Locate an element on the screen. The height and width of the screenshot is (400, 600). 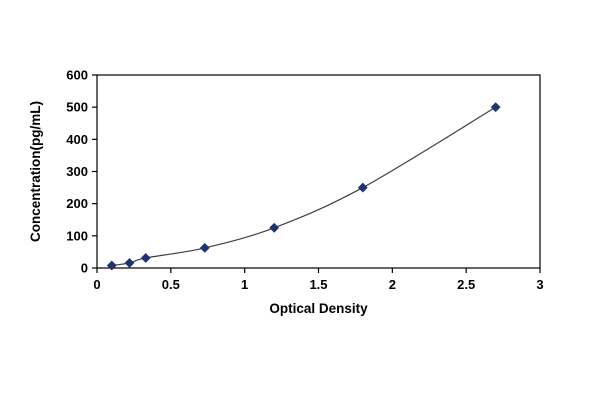
y-tick-label: 500 is located at coordinates (77, 107).